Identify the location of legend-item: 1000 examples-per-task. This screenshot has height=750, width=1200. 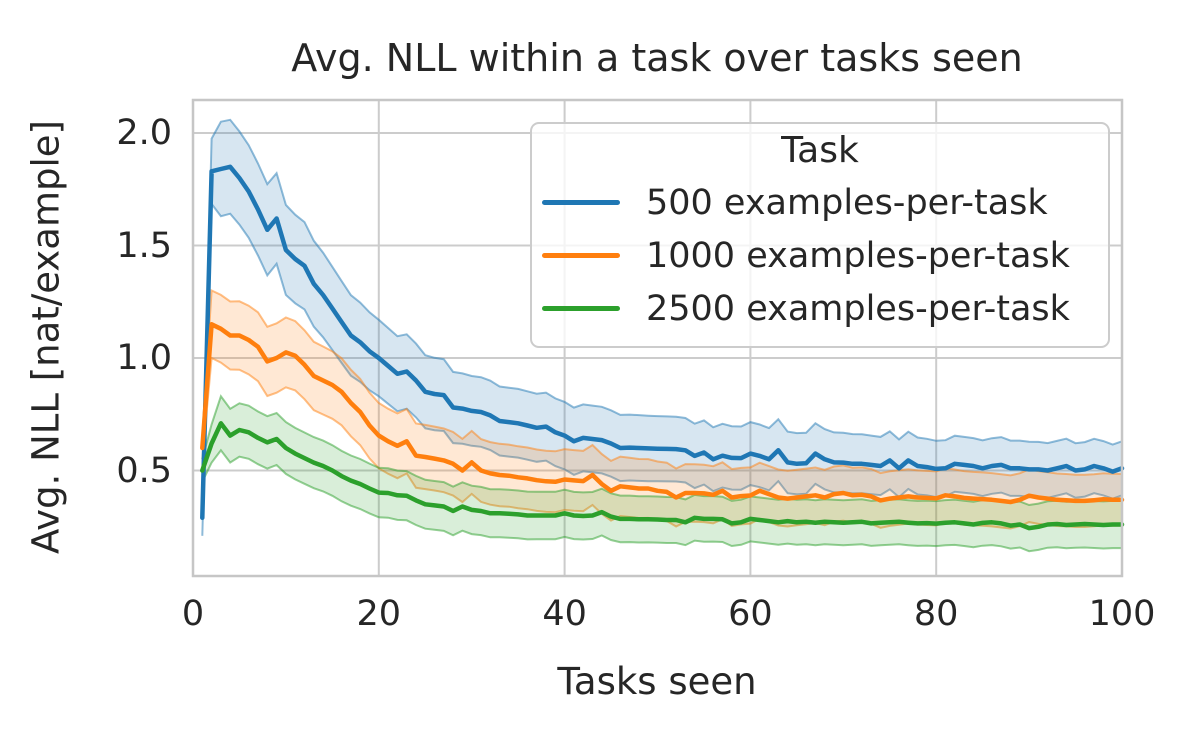
(820, 255).